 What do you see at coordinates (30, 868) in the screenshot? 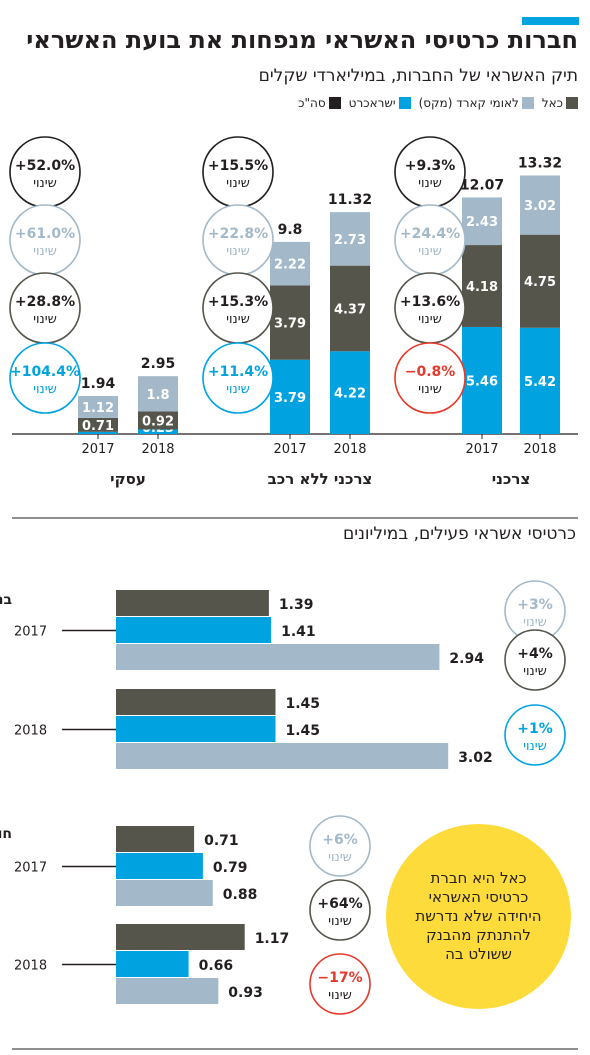
I see `year-label: 2017` at bounding box center [30, 868].